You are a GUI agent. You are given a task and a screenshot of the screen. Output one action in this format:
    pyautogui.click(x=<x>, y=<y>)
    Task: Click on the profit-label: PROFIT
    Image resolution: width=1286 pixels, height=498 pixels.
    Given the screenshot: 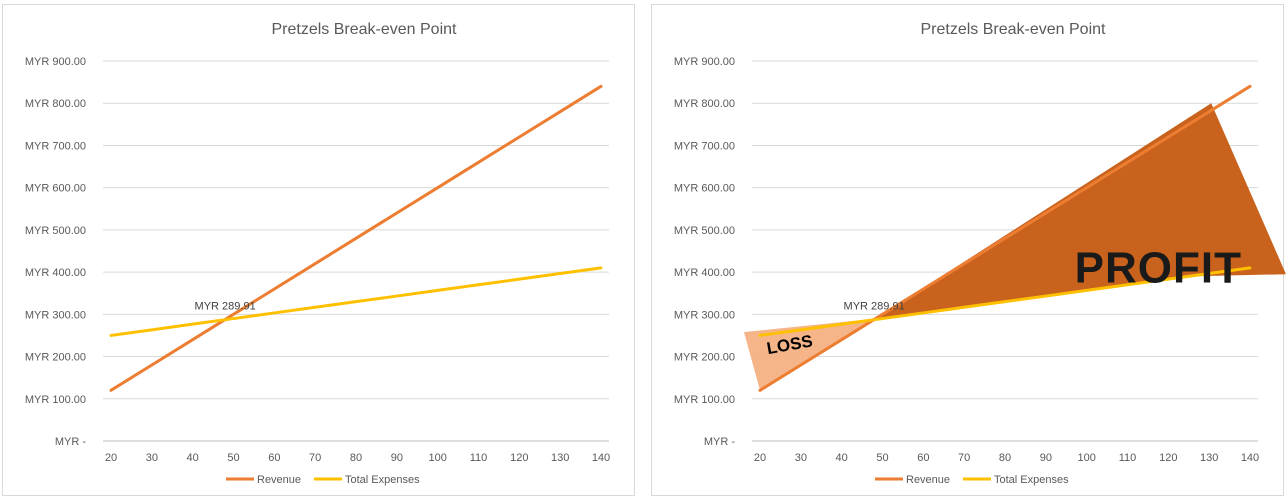 What is the action you would take?
    pyautogui.click(x=1158, y=268)
    